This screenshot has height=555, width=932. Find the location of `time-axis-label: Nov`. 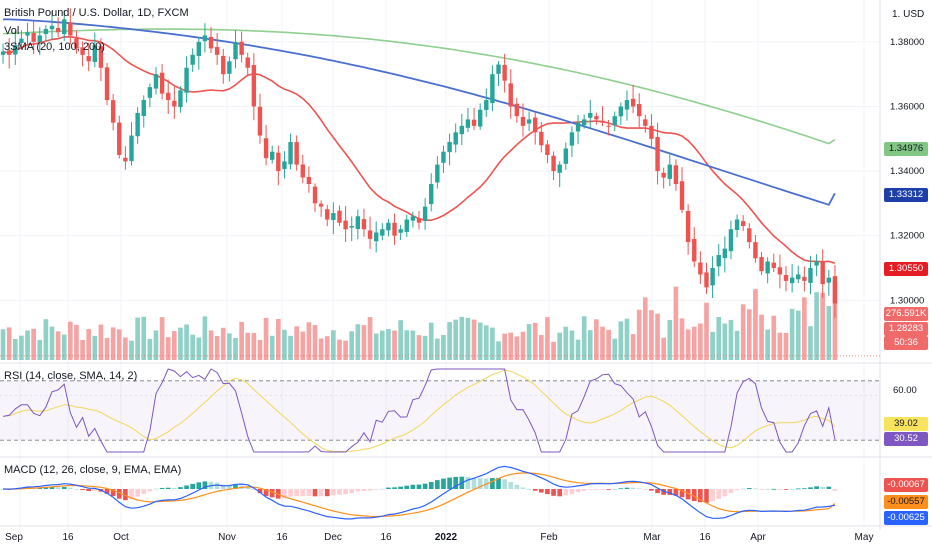

time-axis-label: Nov is located at coordinates (227, 537).